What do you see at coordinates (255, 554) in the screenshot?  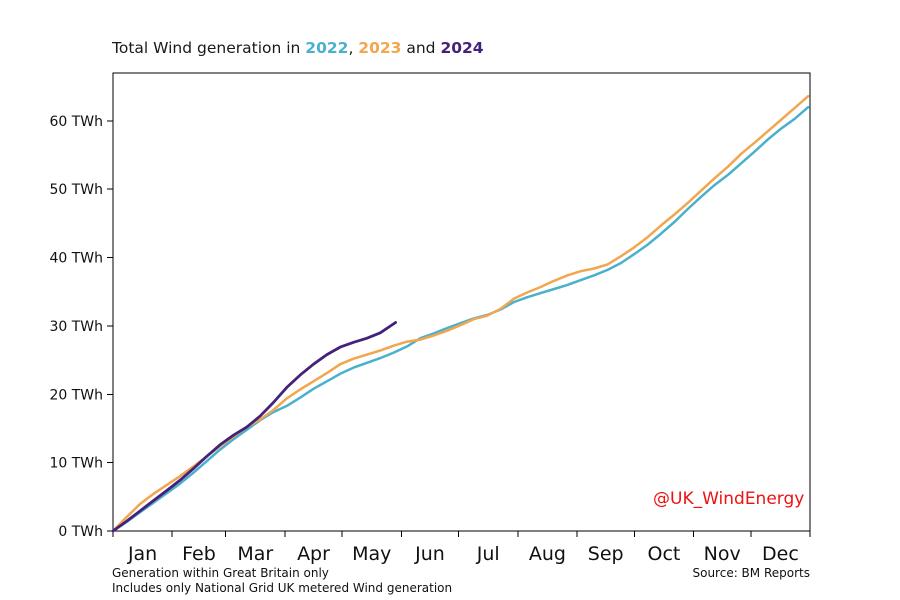 I see `x-axis-label: Mar` at bounding box center [255, 554].